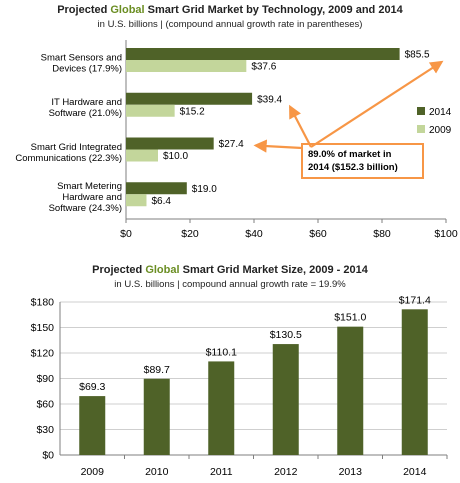 The image size is (460, 483). What do you see at coordinates (351, 472) in the screenshot?
I see `chart2-x-tick-label: 2013` at bounding box center [351, 472].